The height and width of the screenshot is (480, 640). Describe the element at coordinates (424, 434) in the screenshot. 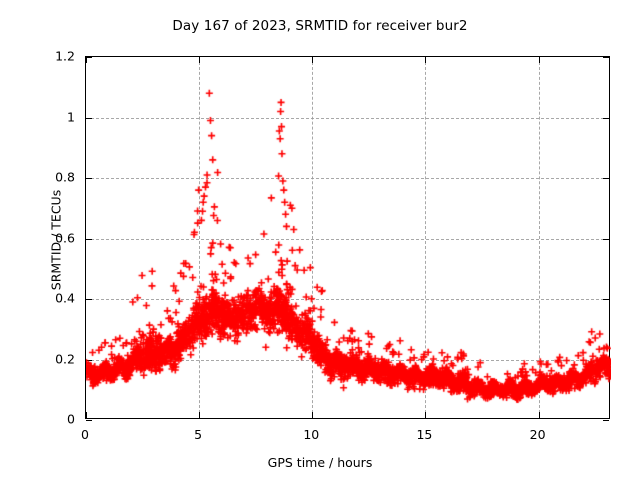

I see `x-axis-tick-label: 15` at that location.